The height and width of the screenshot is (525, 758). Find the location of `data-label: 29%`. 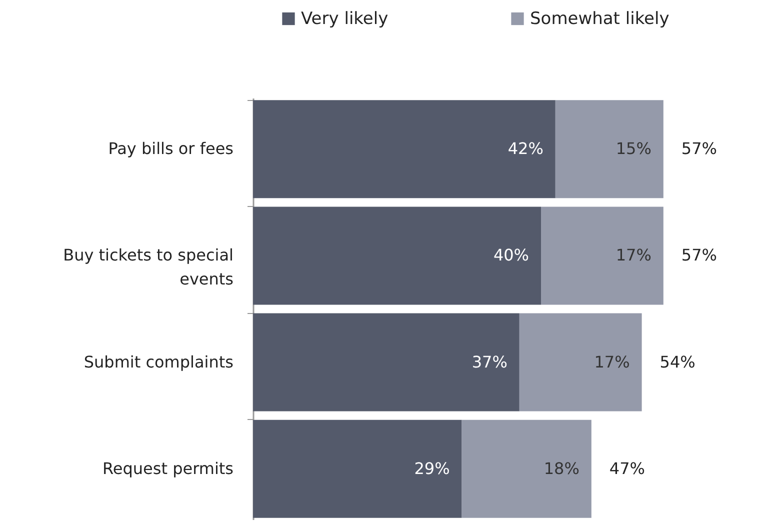

data-label: 29% is located at coordinates (432, 468).